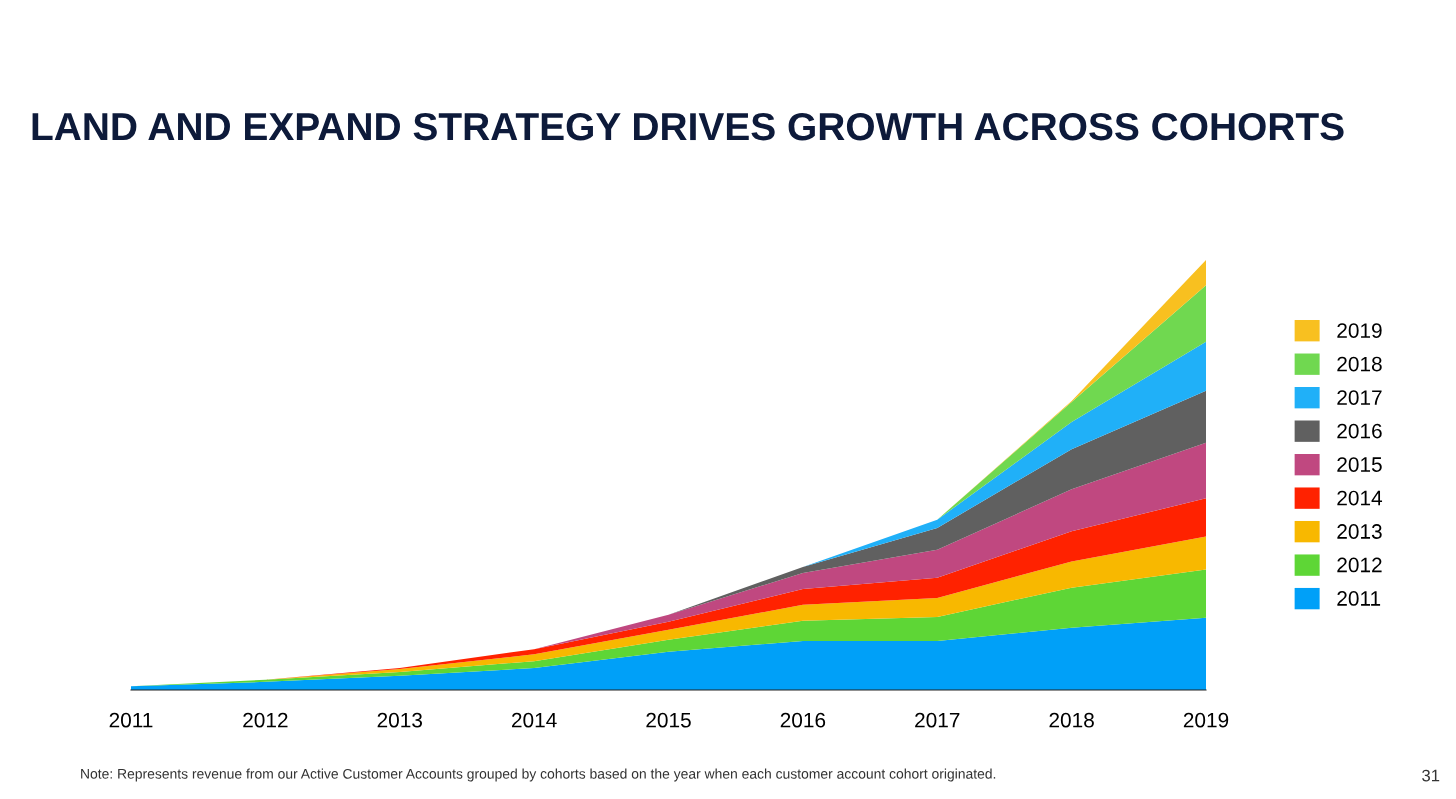 The height and width of the screenshot is (799, 1456). What do you see at coordinates (1206, 720) in the screenshot?
I see `x-tick-label: 2019` at bounding box center [1206, 720].